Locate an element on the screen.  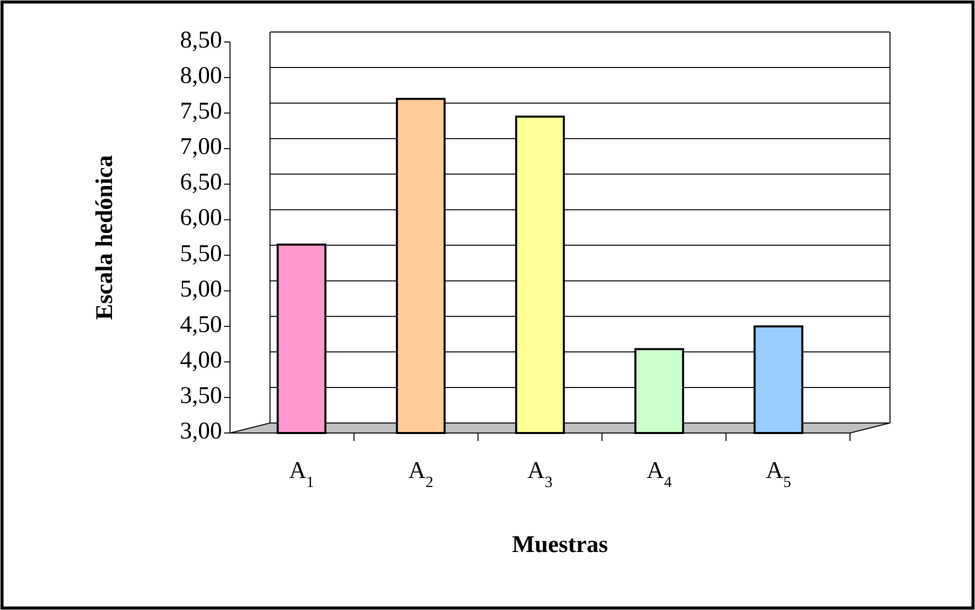
y-tick-label: 4,50 is located at coordinates (201, 325).